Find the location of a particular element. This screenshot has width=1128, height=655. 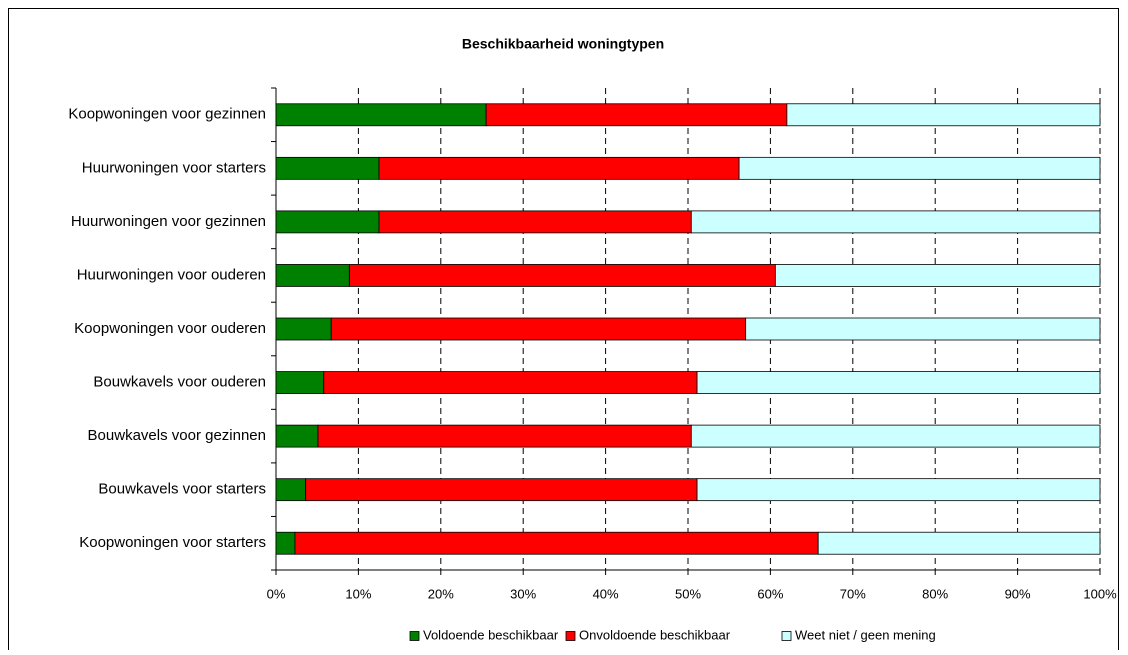

y-tick-label: Bouwkavels voor starters is located at coordinates (182, 489).